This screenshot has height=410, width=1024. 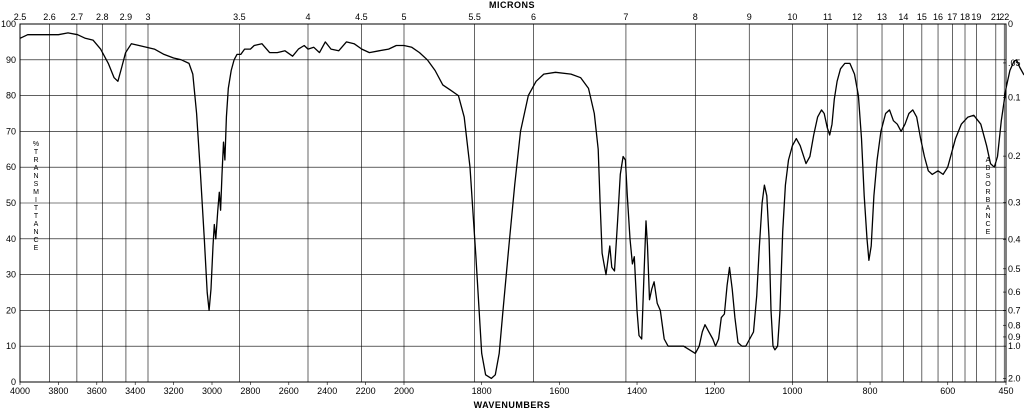 I want to click on bottom-tick-label: 800, so click(x=870, y=391).